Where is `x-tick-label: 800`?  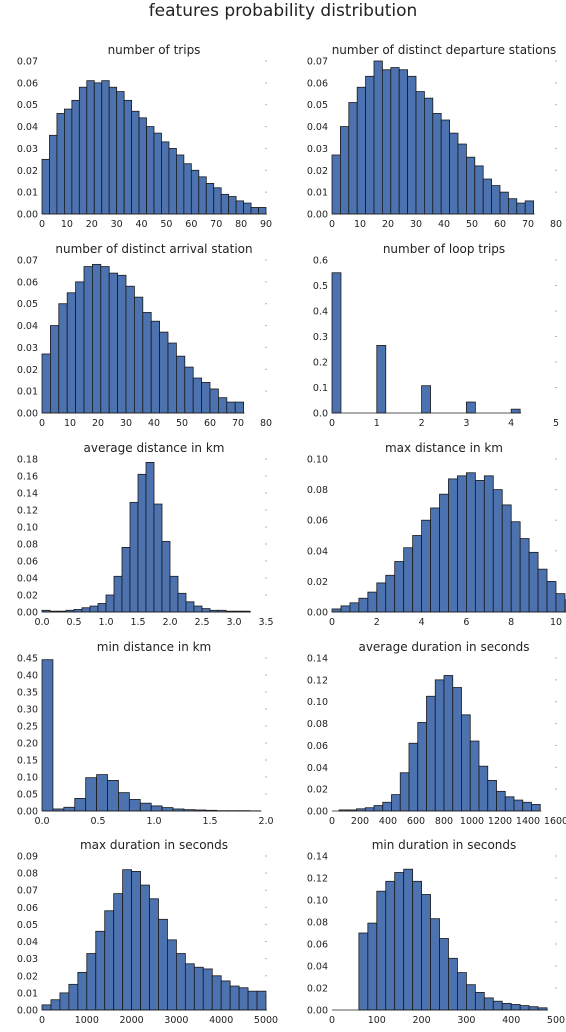
x-tick-label: 800 is located at coordinates (444, 821).